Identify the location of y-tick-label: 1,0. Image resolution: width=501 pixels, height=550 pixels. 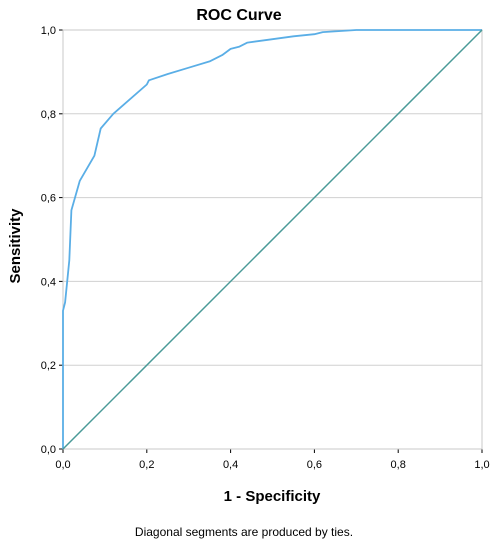
(48, 31).